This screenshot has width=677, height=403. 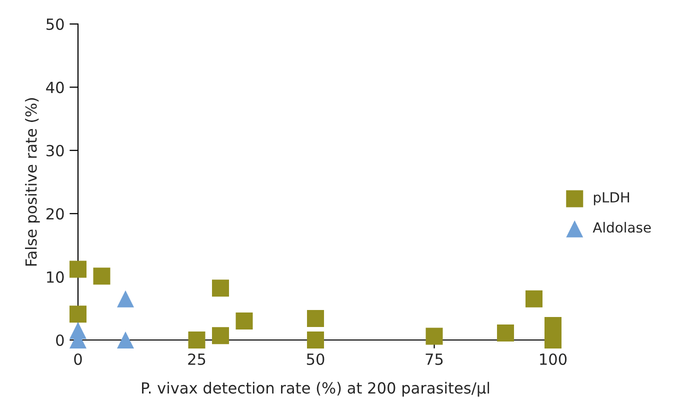 What do you see at coordinates (316, 389) in the screenshot?
I see `x-axis-title: P. vivax detection rate (%) at 200 parasites/µl` at bounding box center [316, 389].